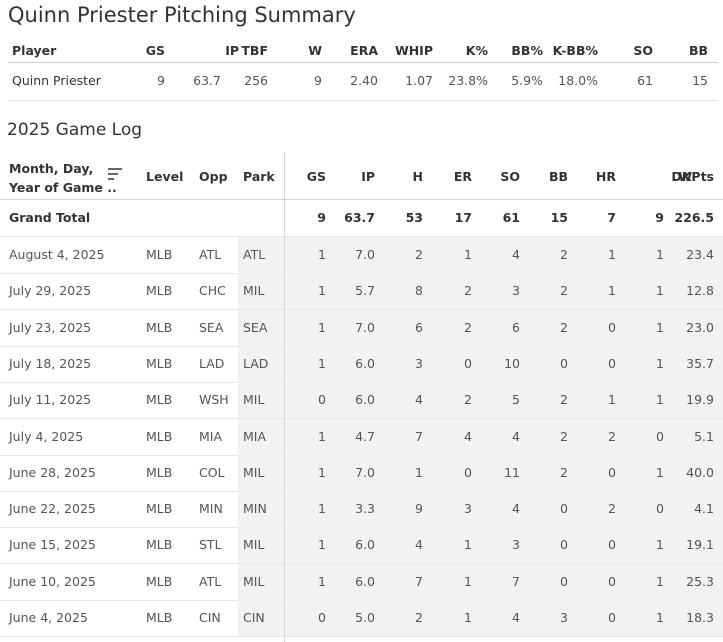 Image resolution: width=723 pixels, height=642 pixels. I want to click on row-so-cell: 5, so click(516, 400).